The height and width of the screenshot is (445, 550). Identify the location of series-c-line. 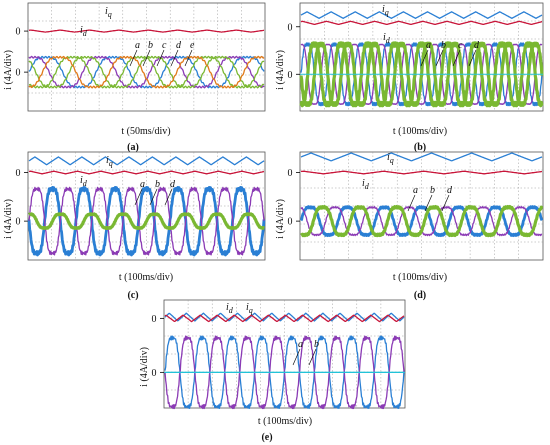
(421, 74).